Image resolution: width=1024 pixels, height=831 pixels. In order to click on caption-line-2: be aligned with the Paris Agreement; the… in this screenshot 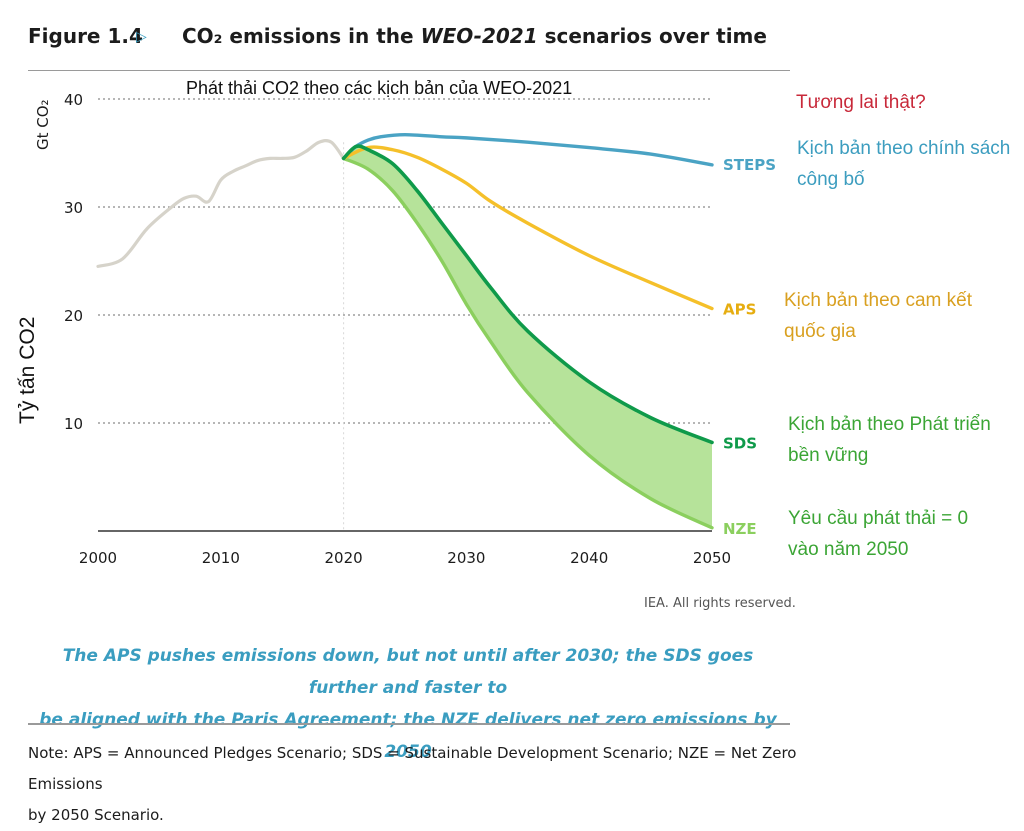, I will do `click(408, 736)`.